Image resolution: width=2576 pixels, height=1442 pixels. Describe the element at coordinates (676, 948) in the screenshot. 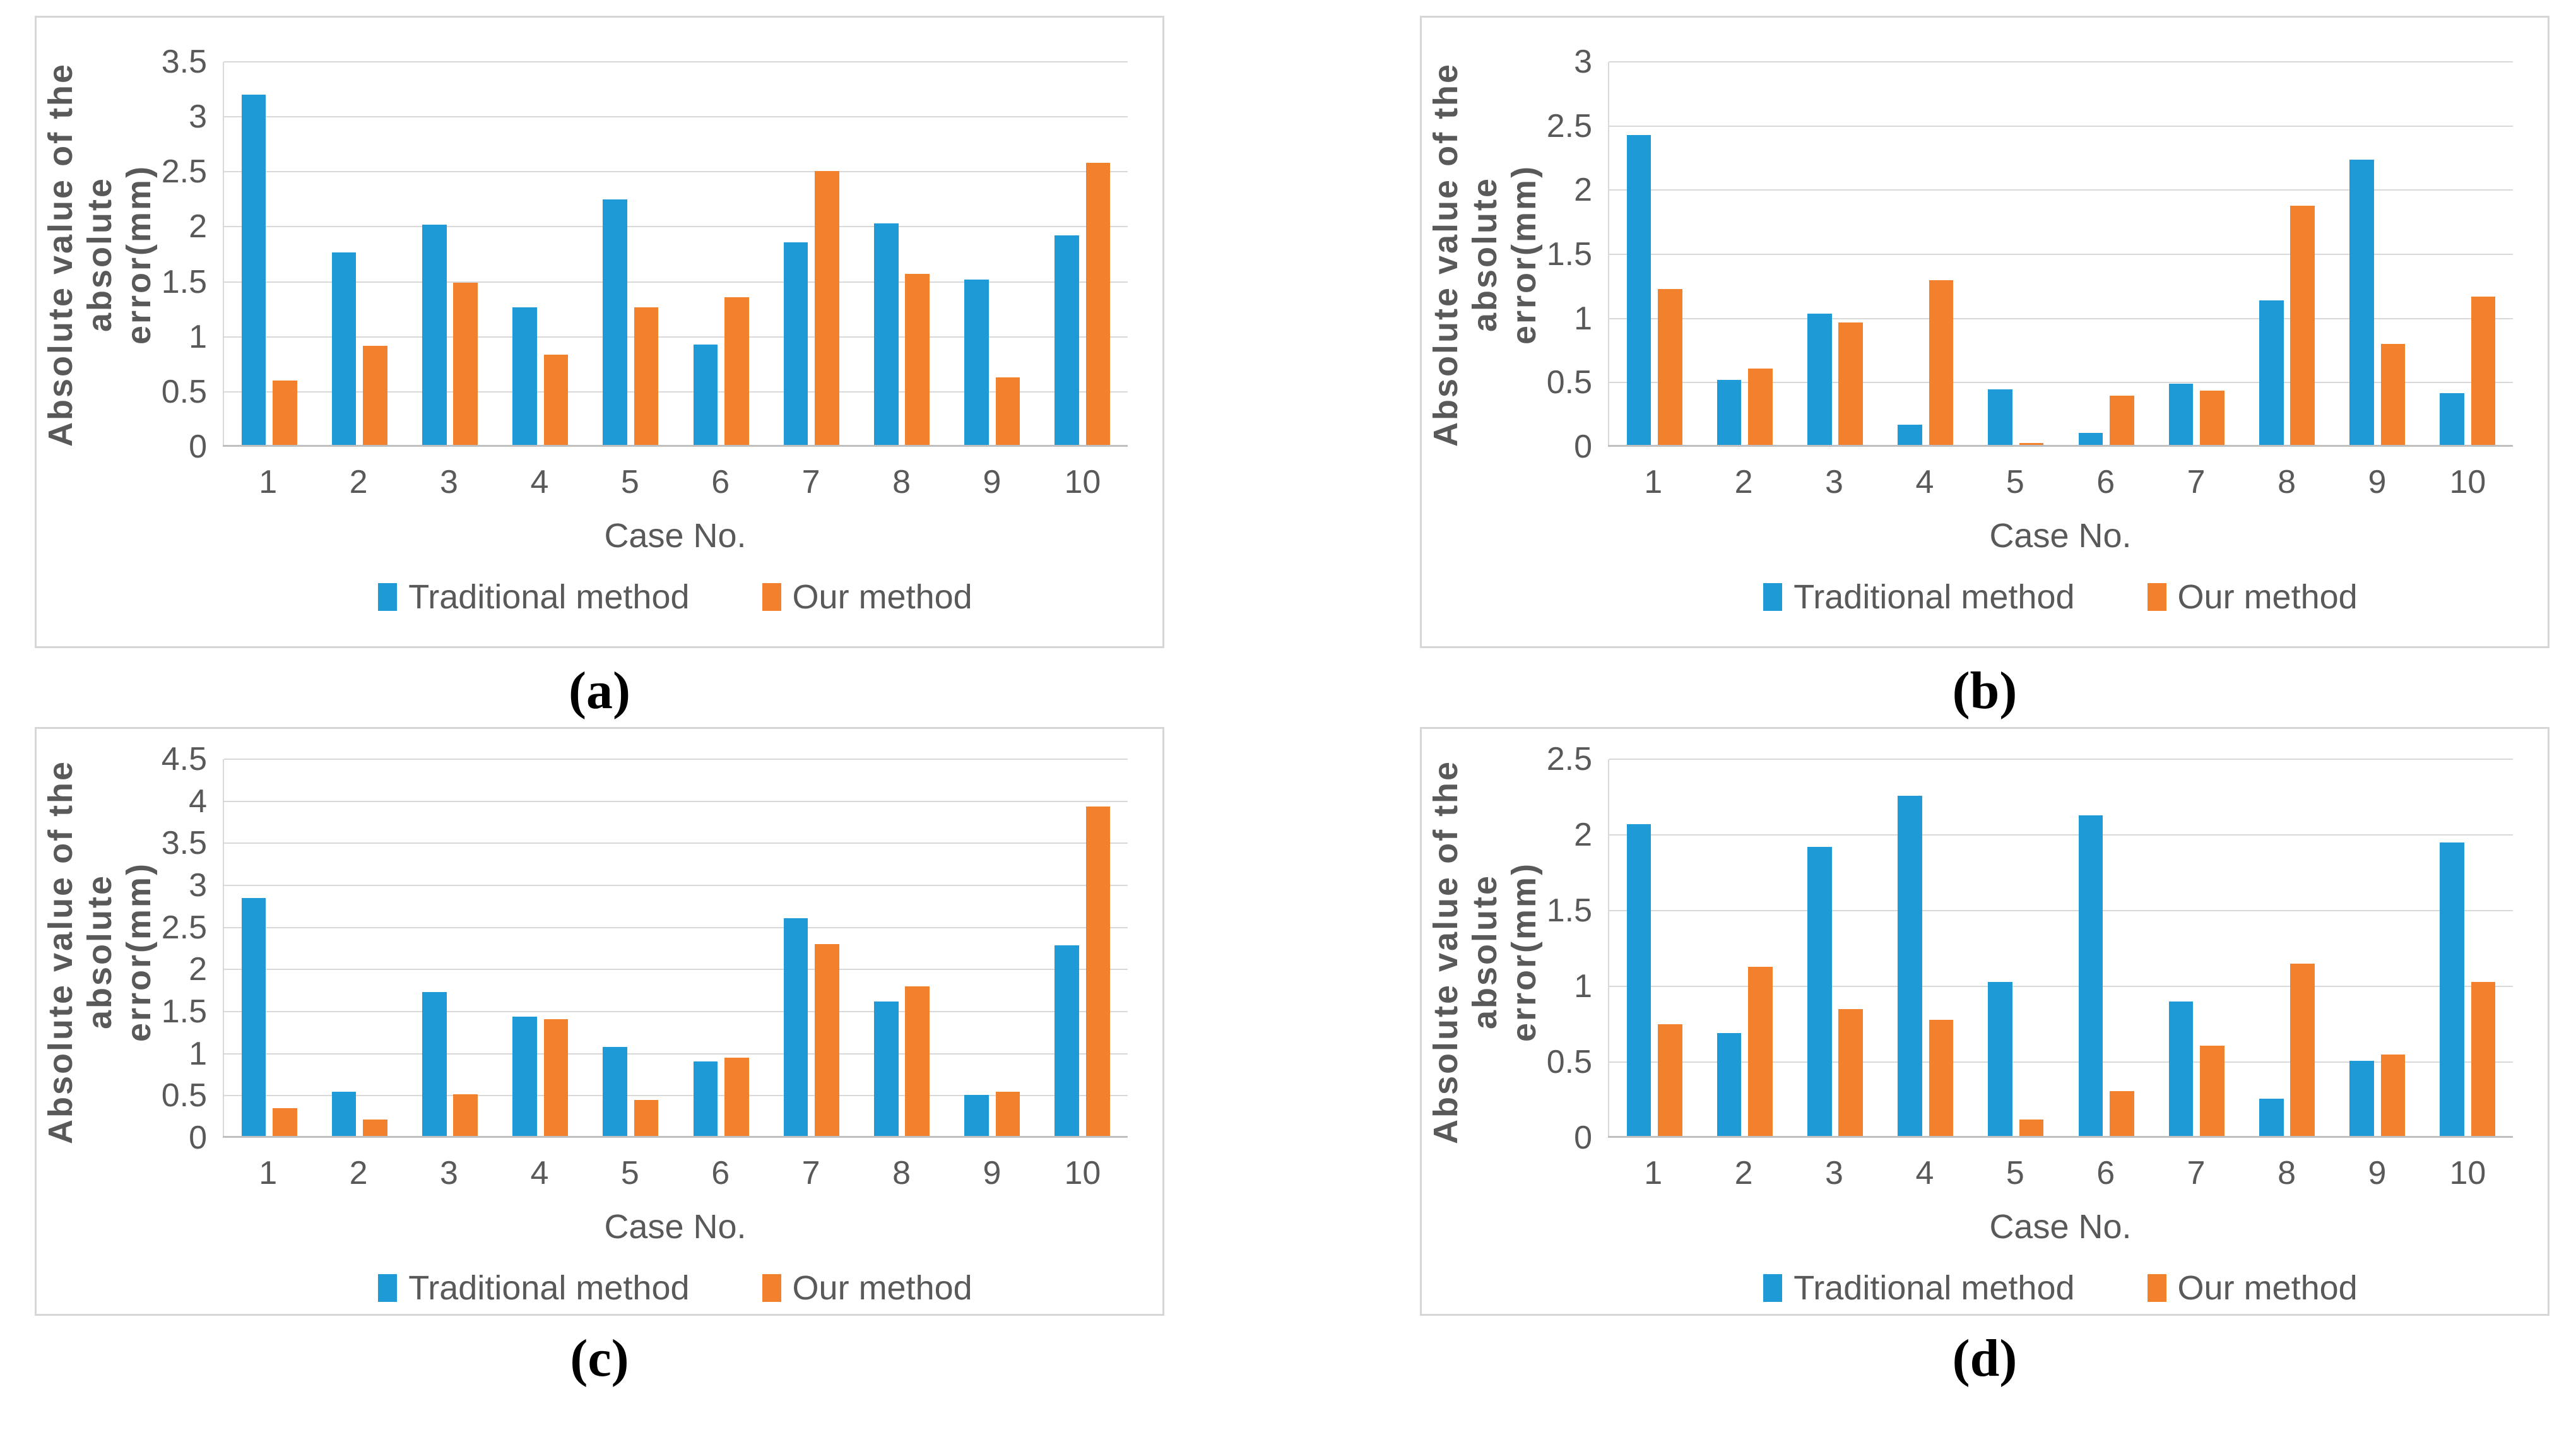

I see `plot-area` at that location.